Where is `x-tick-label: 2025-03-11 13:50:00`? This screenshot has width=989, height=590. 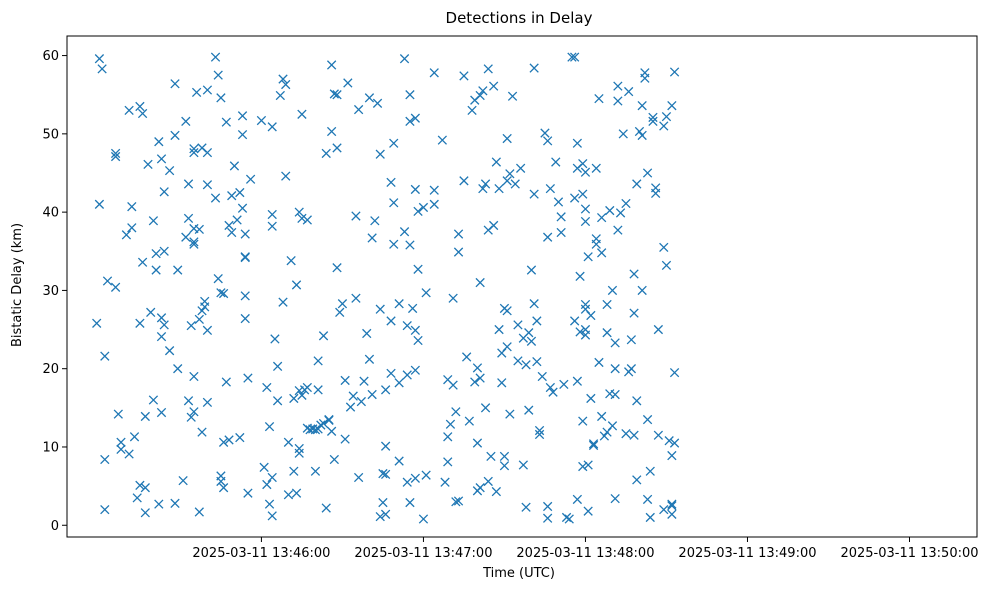
x-tick-label: 2025-03-11 13:50:00 is located at coordinates (909, 553).